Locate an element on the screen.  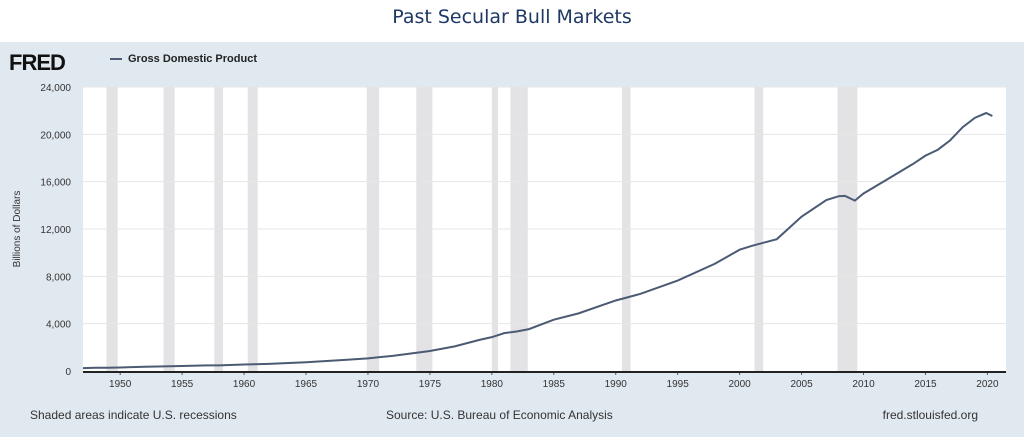
x-tick-label: 2015 is located at coordinates (925, 384).